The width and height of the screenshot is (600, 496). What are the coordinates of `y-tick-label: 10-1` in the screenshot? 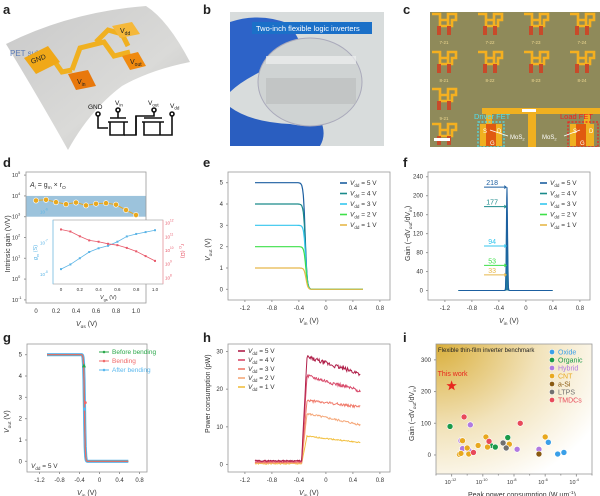 It's located at (17, 300).